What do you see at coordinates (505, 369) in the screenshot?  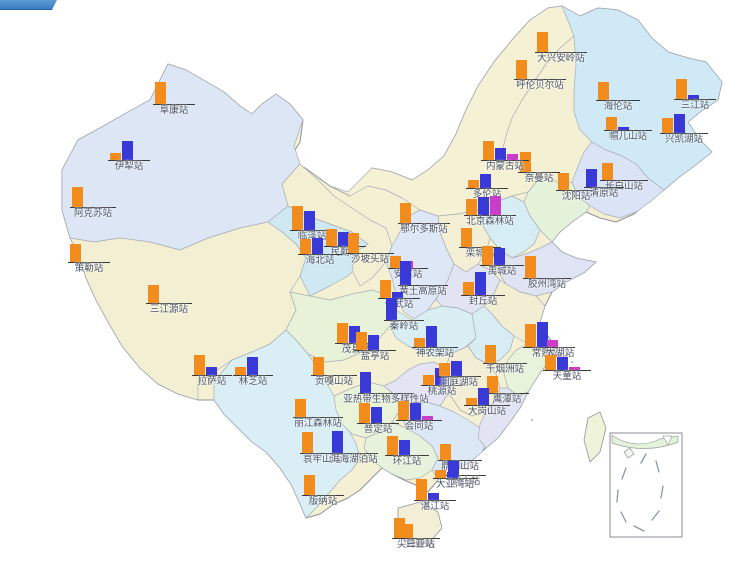 I see `station-label: 千烟洲站` at bounding box center [505, 369].